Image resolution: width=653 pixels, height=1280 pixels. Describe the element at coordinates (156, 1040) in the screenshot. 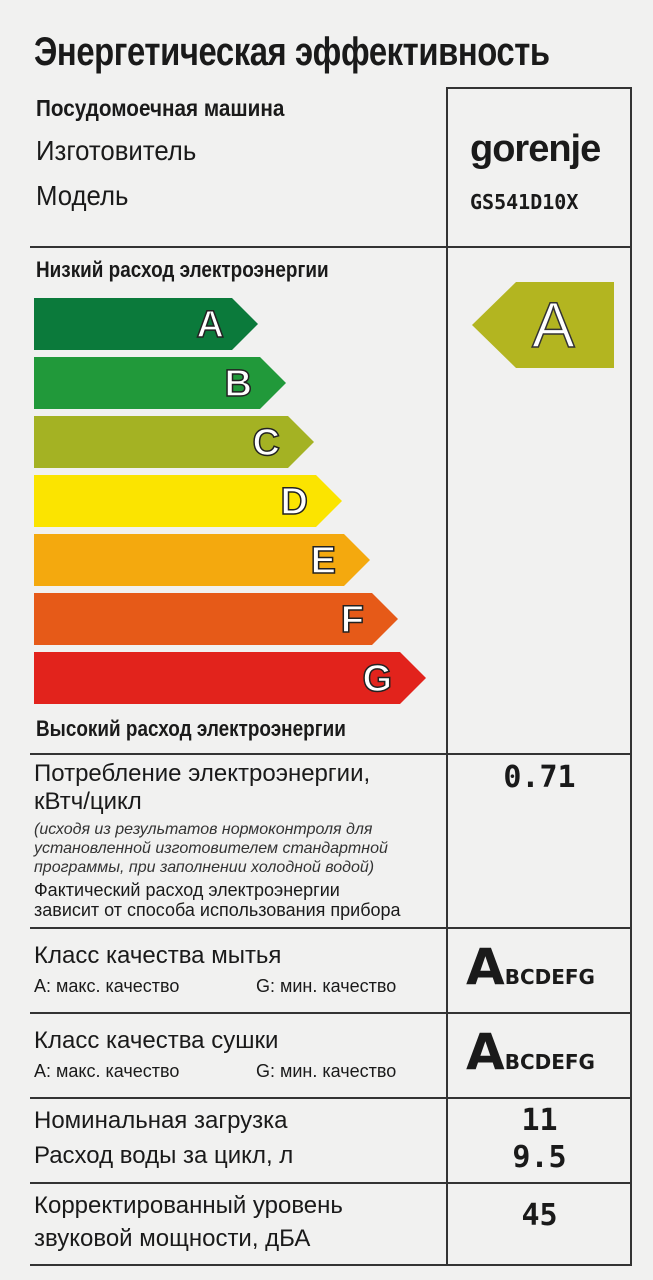

I see `drying-label: Класс качества сушки` at that location.